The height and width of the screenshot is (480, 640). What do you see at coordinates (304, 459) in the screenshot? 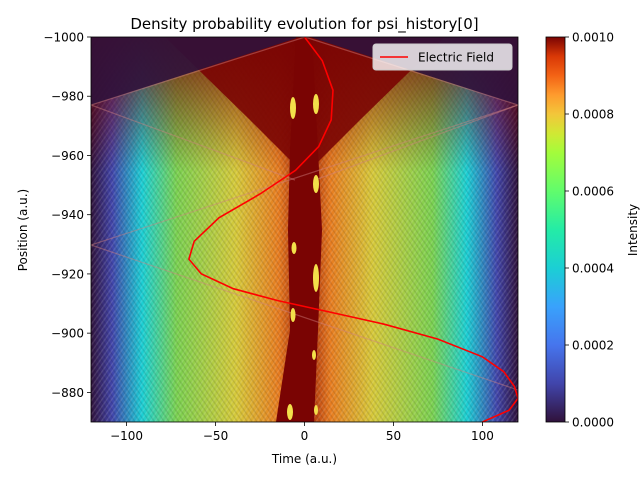
I see `x-axis-label: Time (a.u.)` at bounding box center [304, 459].